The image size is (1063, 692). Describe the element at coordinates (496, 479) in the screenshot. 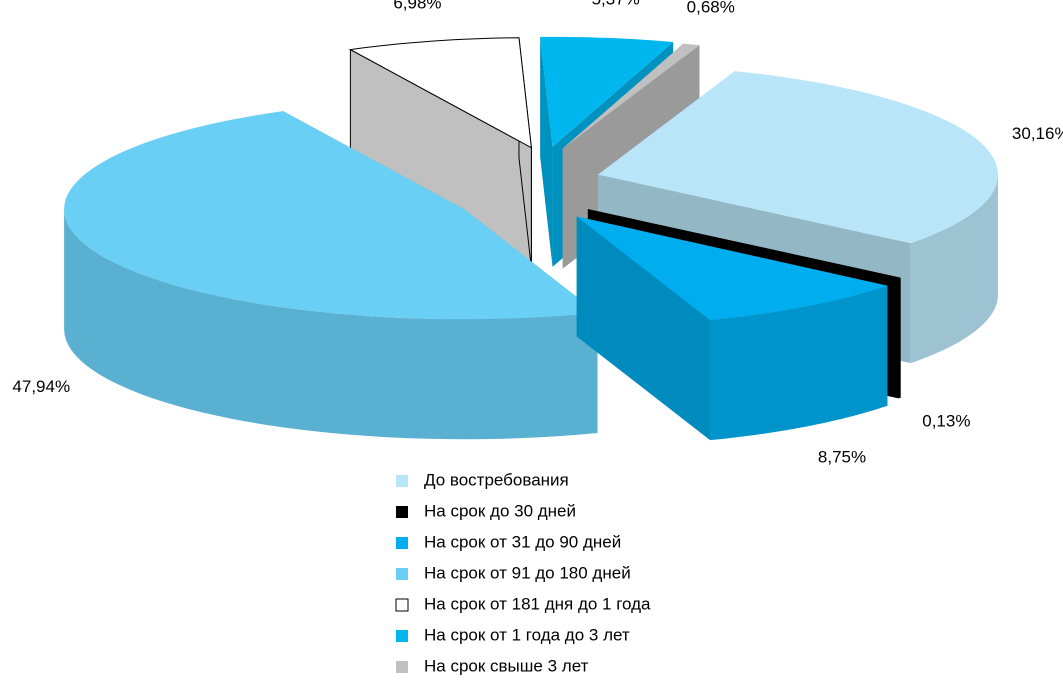

I see `legend-label: До востребования` at that location.